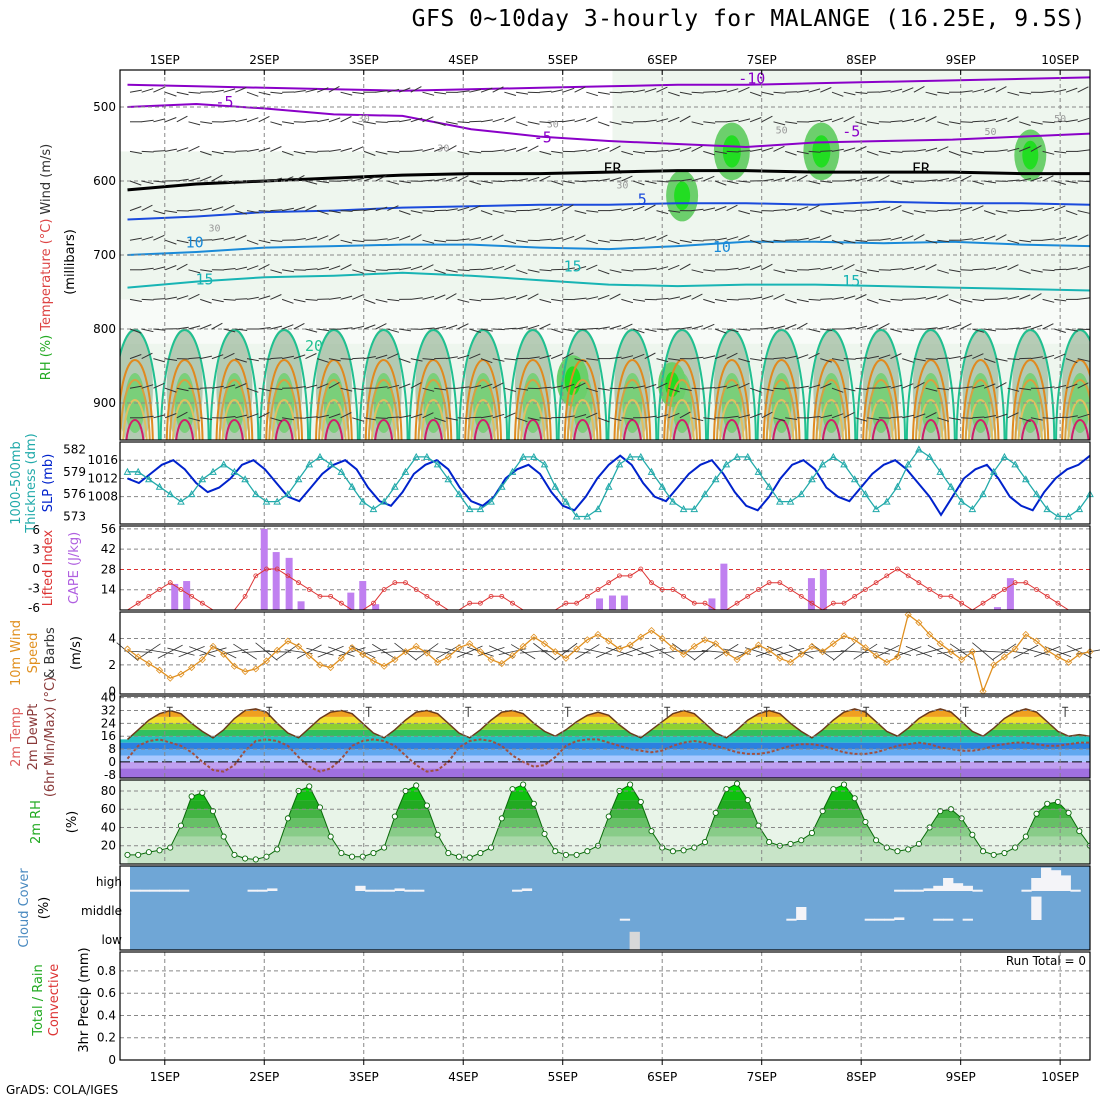  I want to click on contour-label: 30, so click(553, 125).